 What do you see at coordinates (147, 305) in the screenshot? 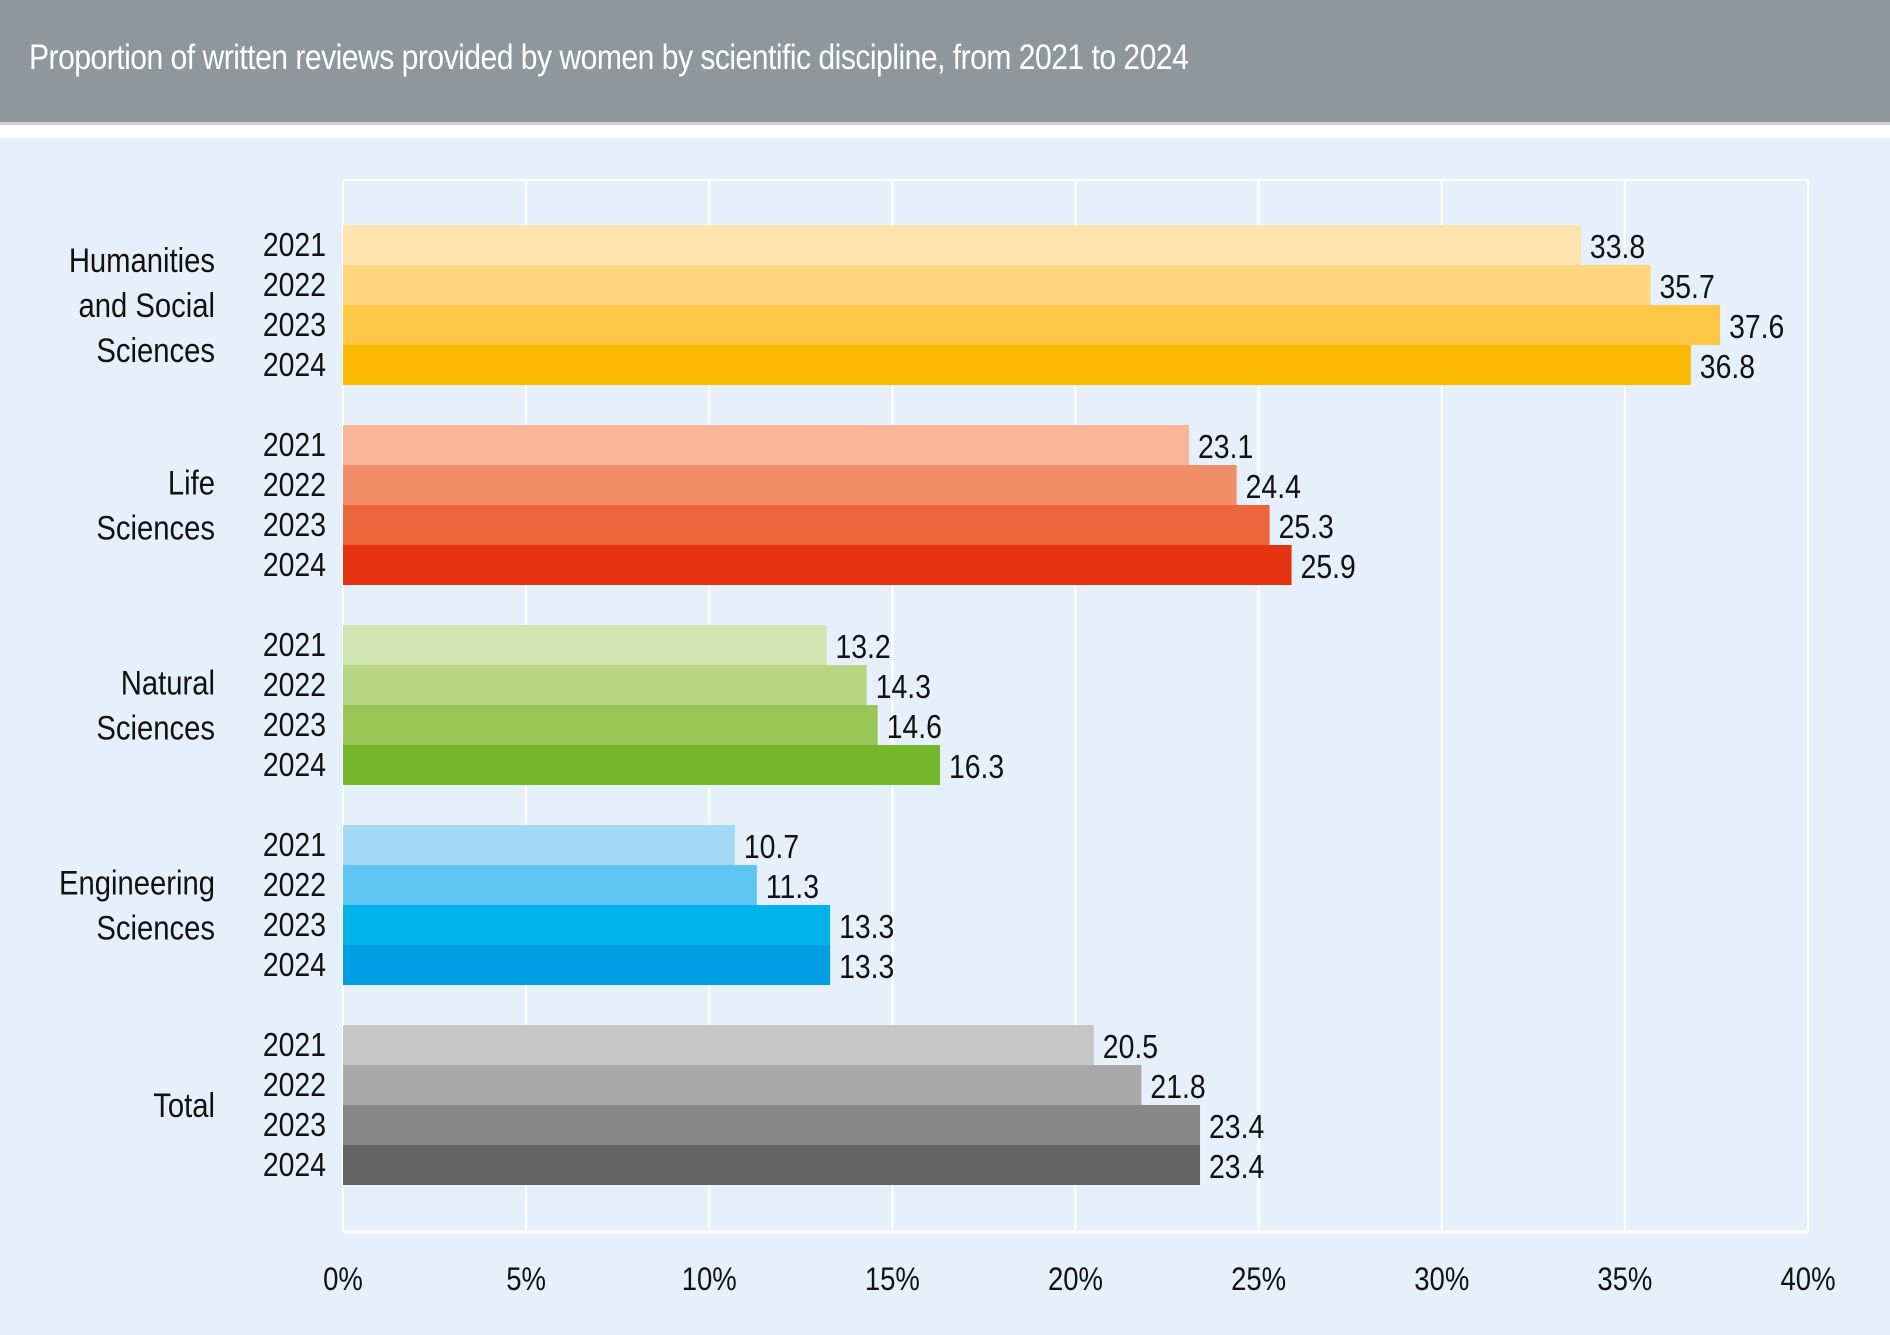
I see `category-label: and Social` at bounding box center [147, 305].